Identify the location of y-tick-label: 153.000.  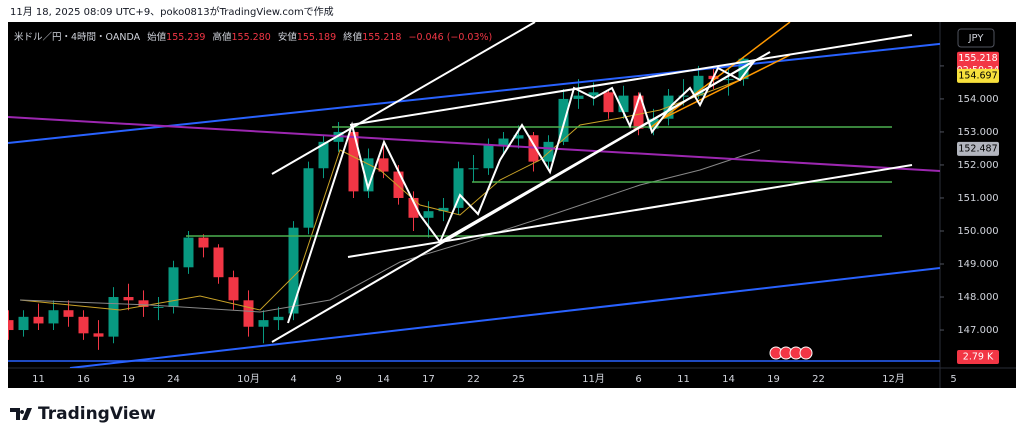
(977, 132).